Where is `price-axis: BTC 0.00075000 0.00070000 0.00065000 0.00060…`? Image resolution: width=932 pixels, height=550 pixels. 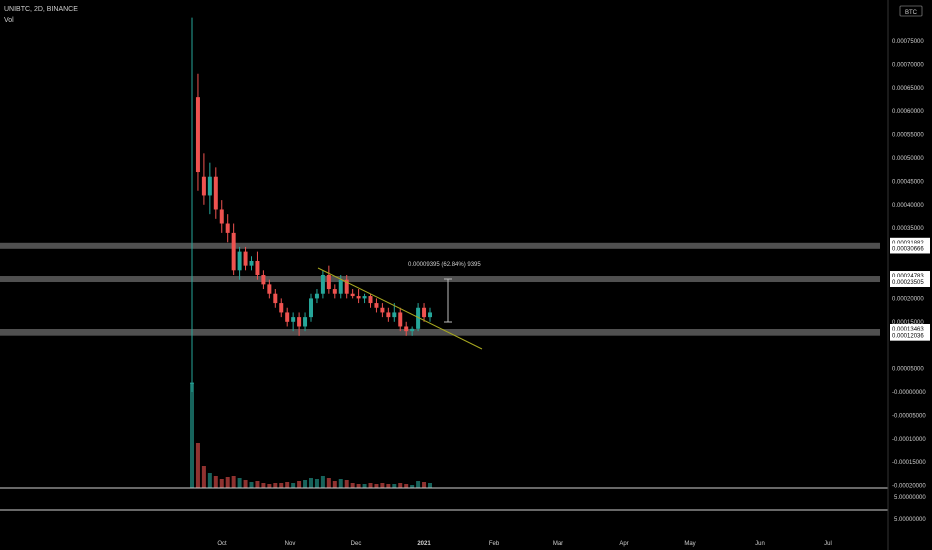 price-axis: BTC 0.00075000 0.00070000 0.00065000 0.00060… is located at coordinates (908, 275).